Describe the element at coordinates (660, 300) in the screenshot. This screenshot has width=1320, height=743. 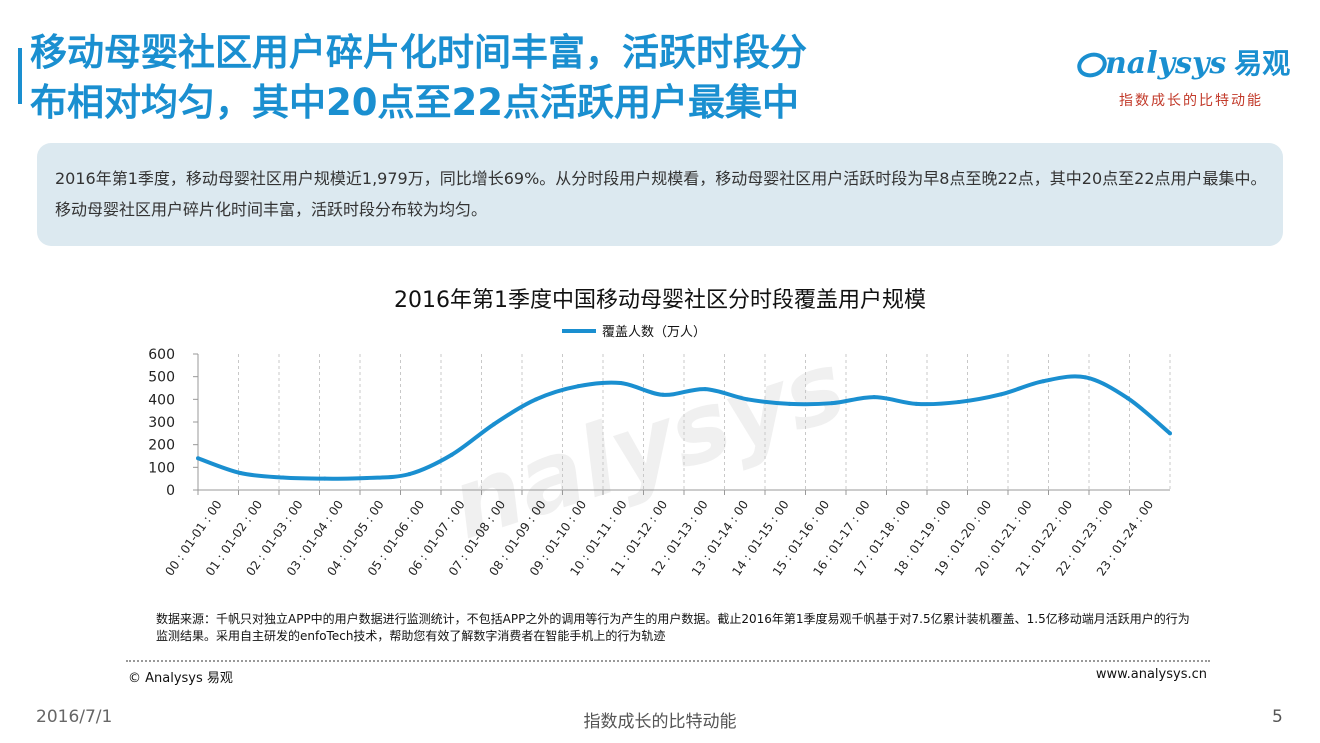
I see `chart-title: 2016年第1季度中国移动母婴社区分时段覆盖用户规模` at that location.